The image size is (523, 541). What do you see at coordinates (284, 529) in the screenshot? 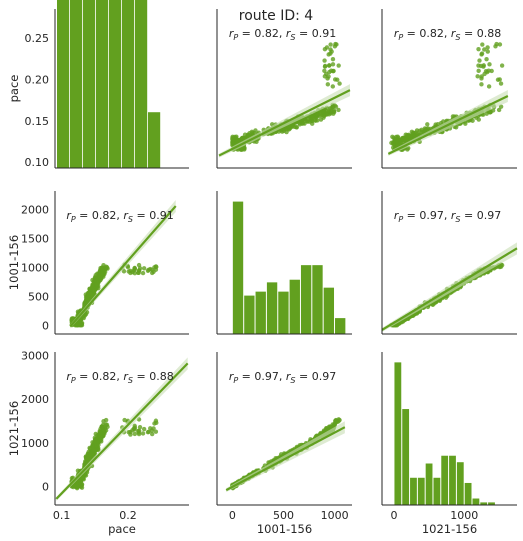
I see `x-axis-label: 1001-156` at bounding box center [284, 529].